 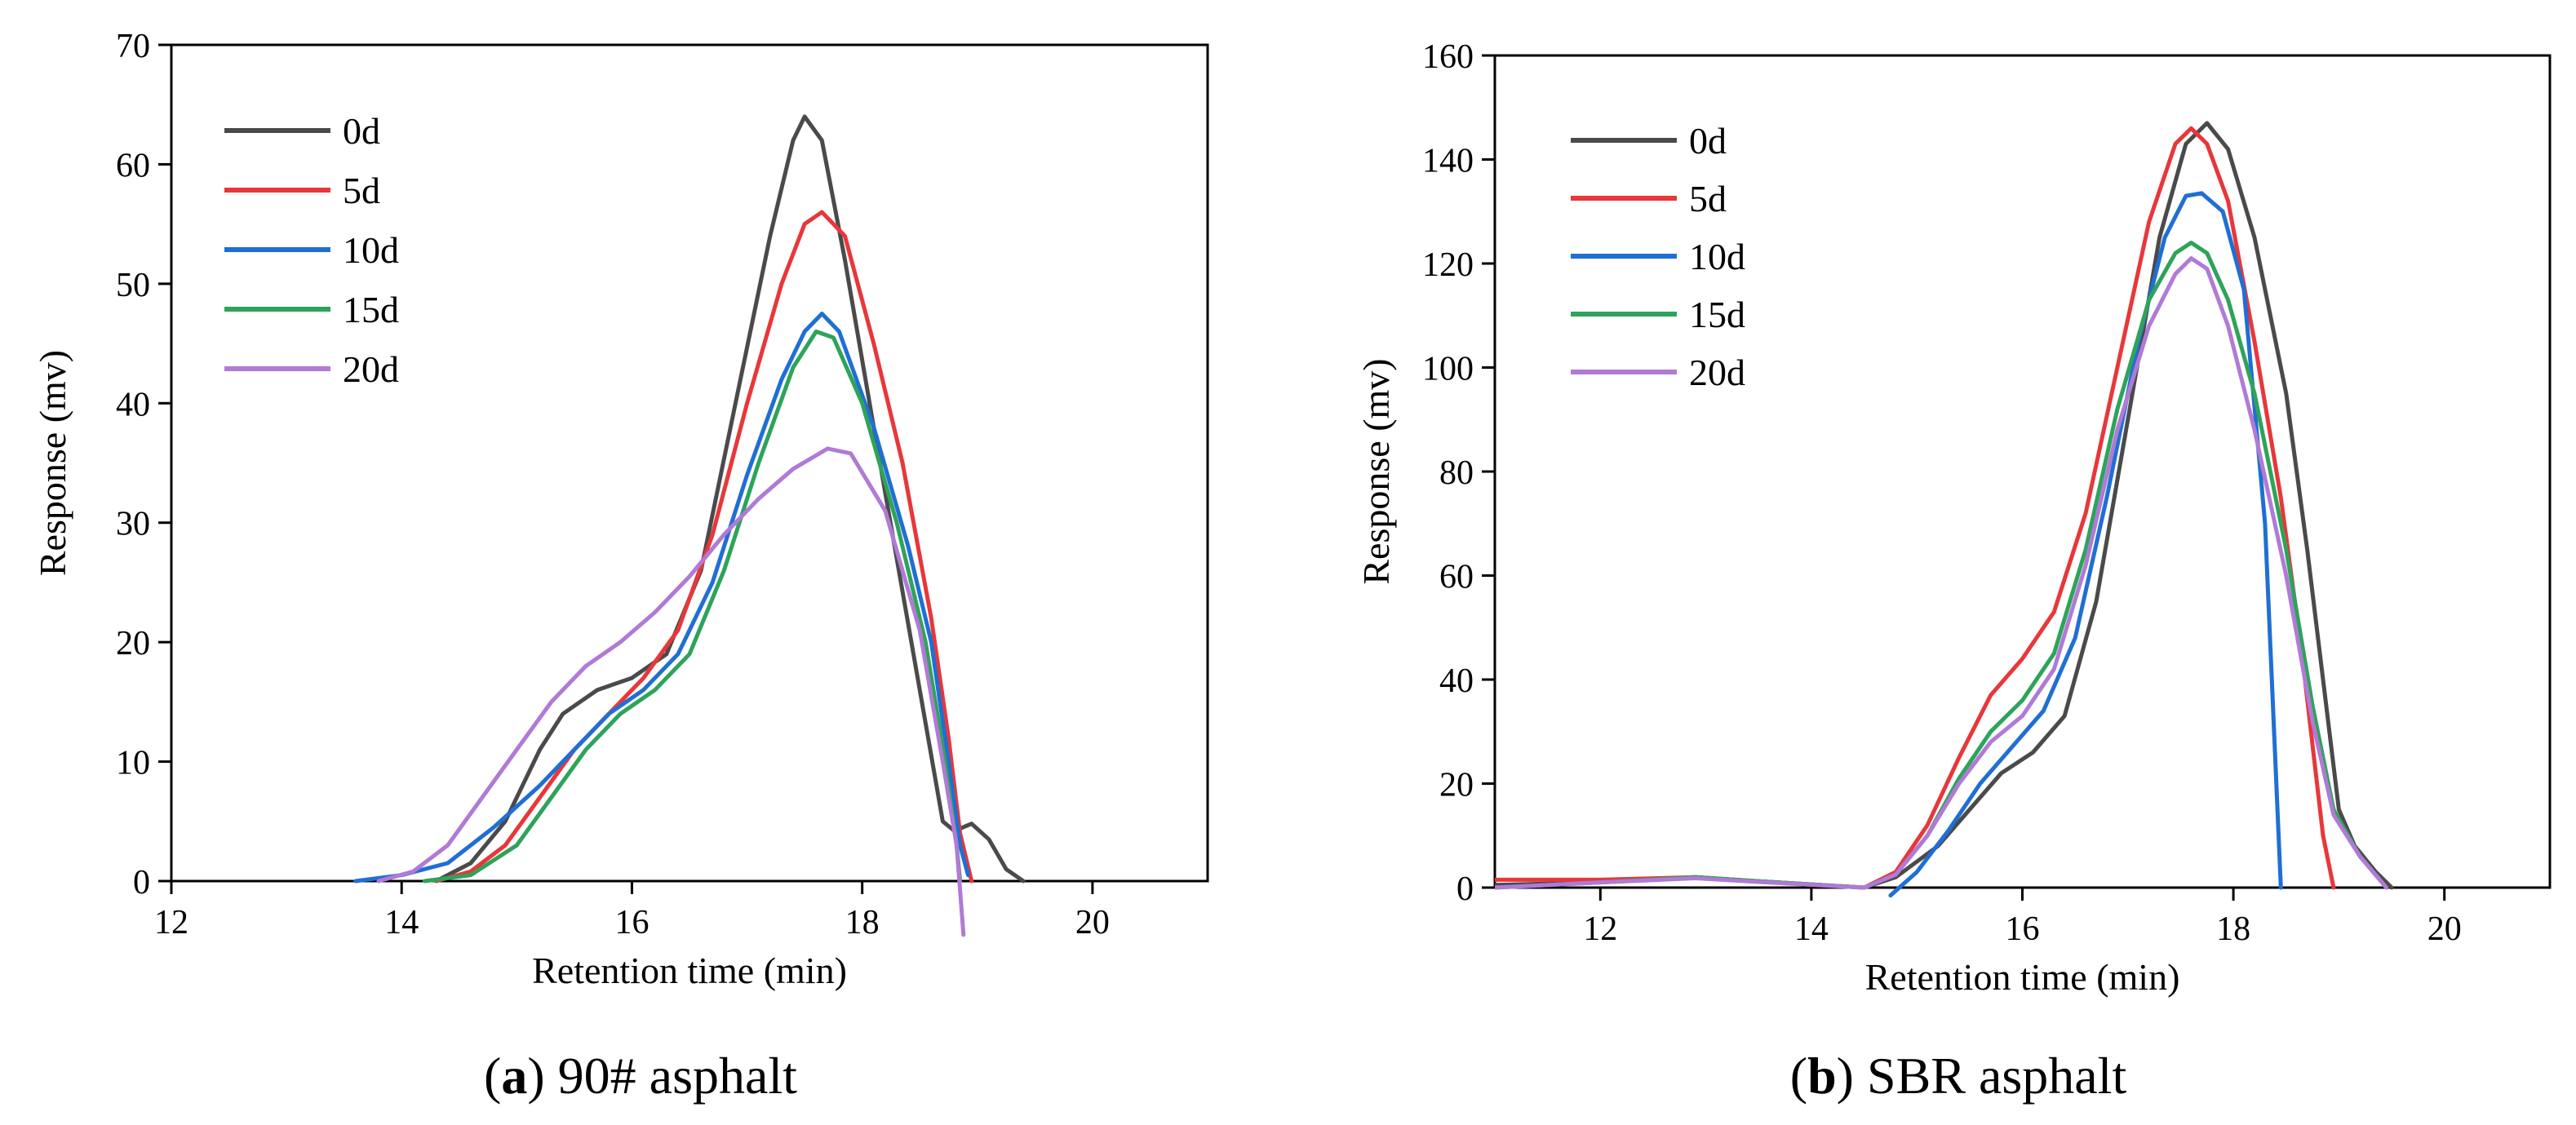 What do you see at coordinates (133, 524) in the screenshot?
I see `y-tick-label: 30` at bounding box center [133, 524].